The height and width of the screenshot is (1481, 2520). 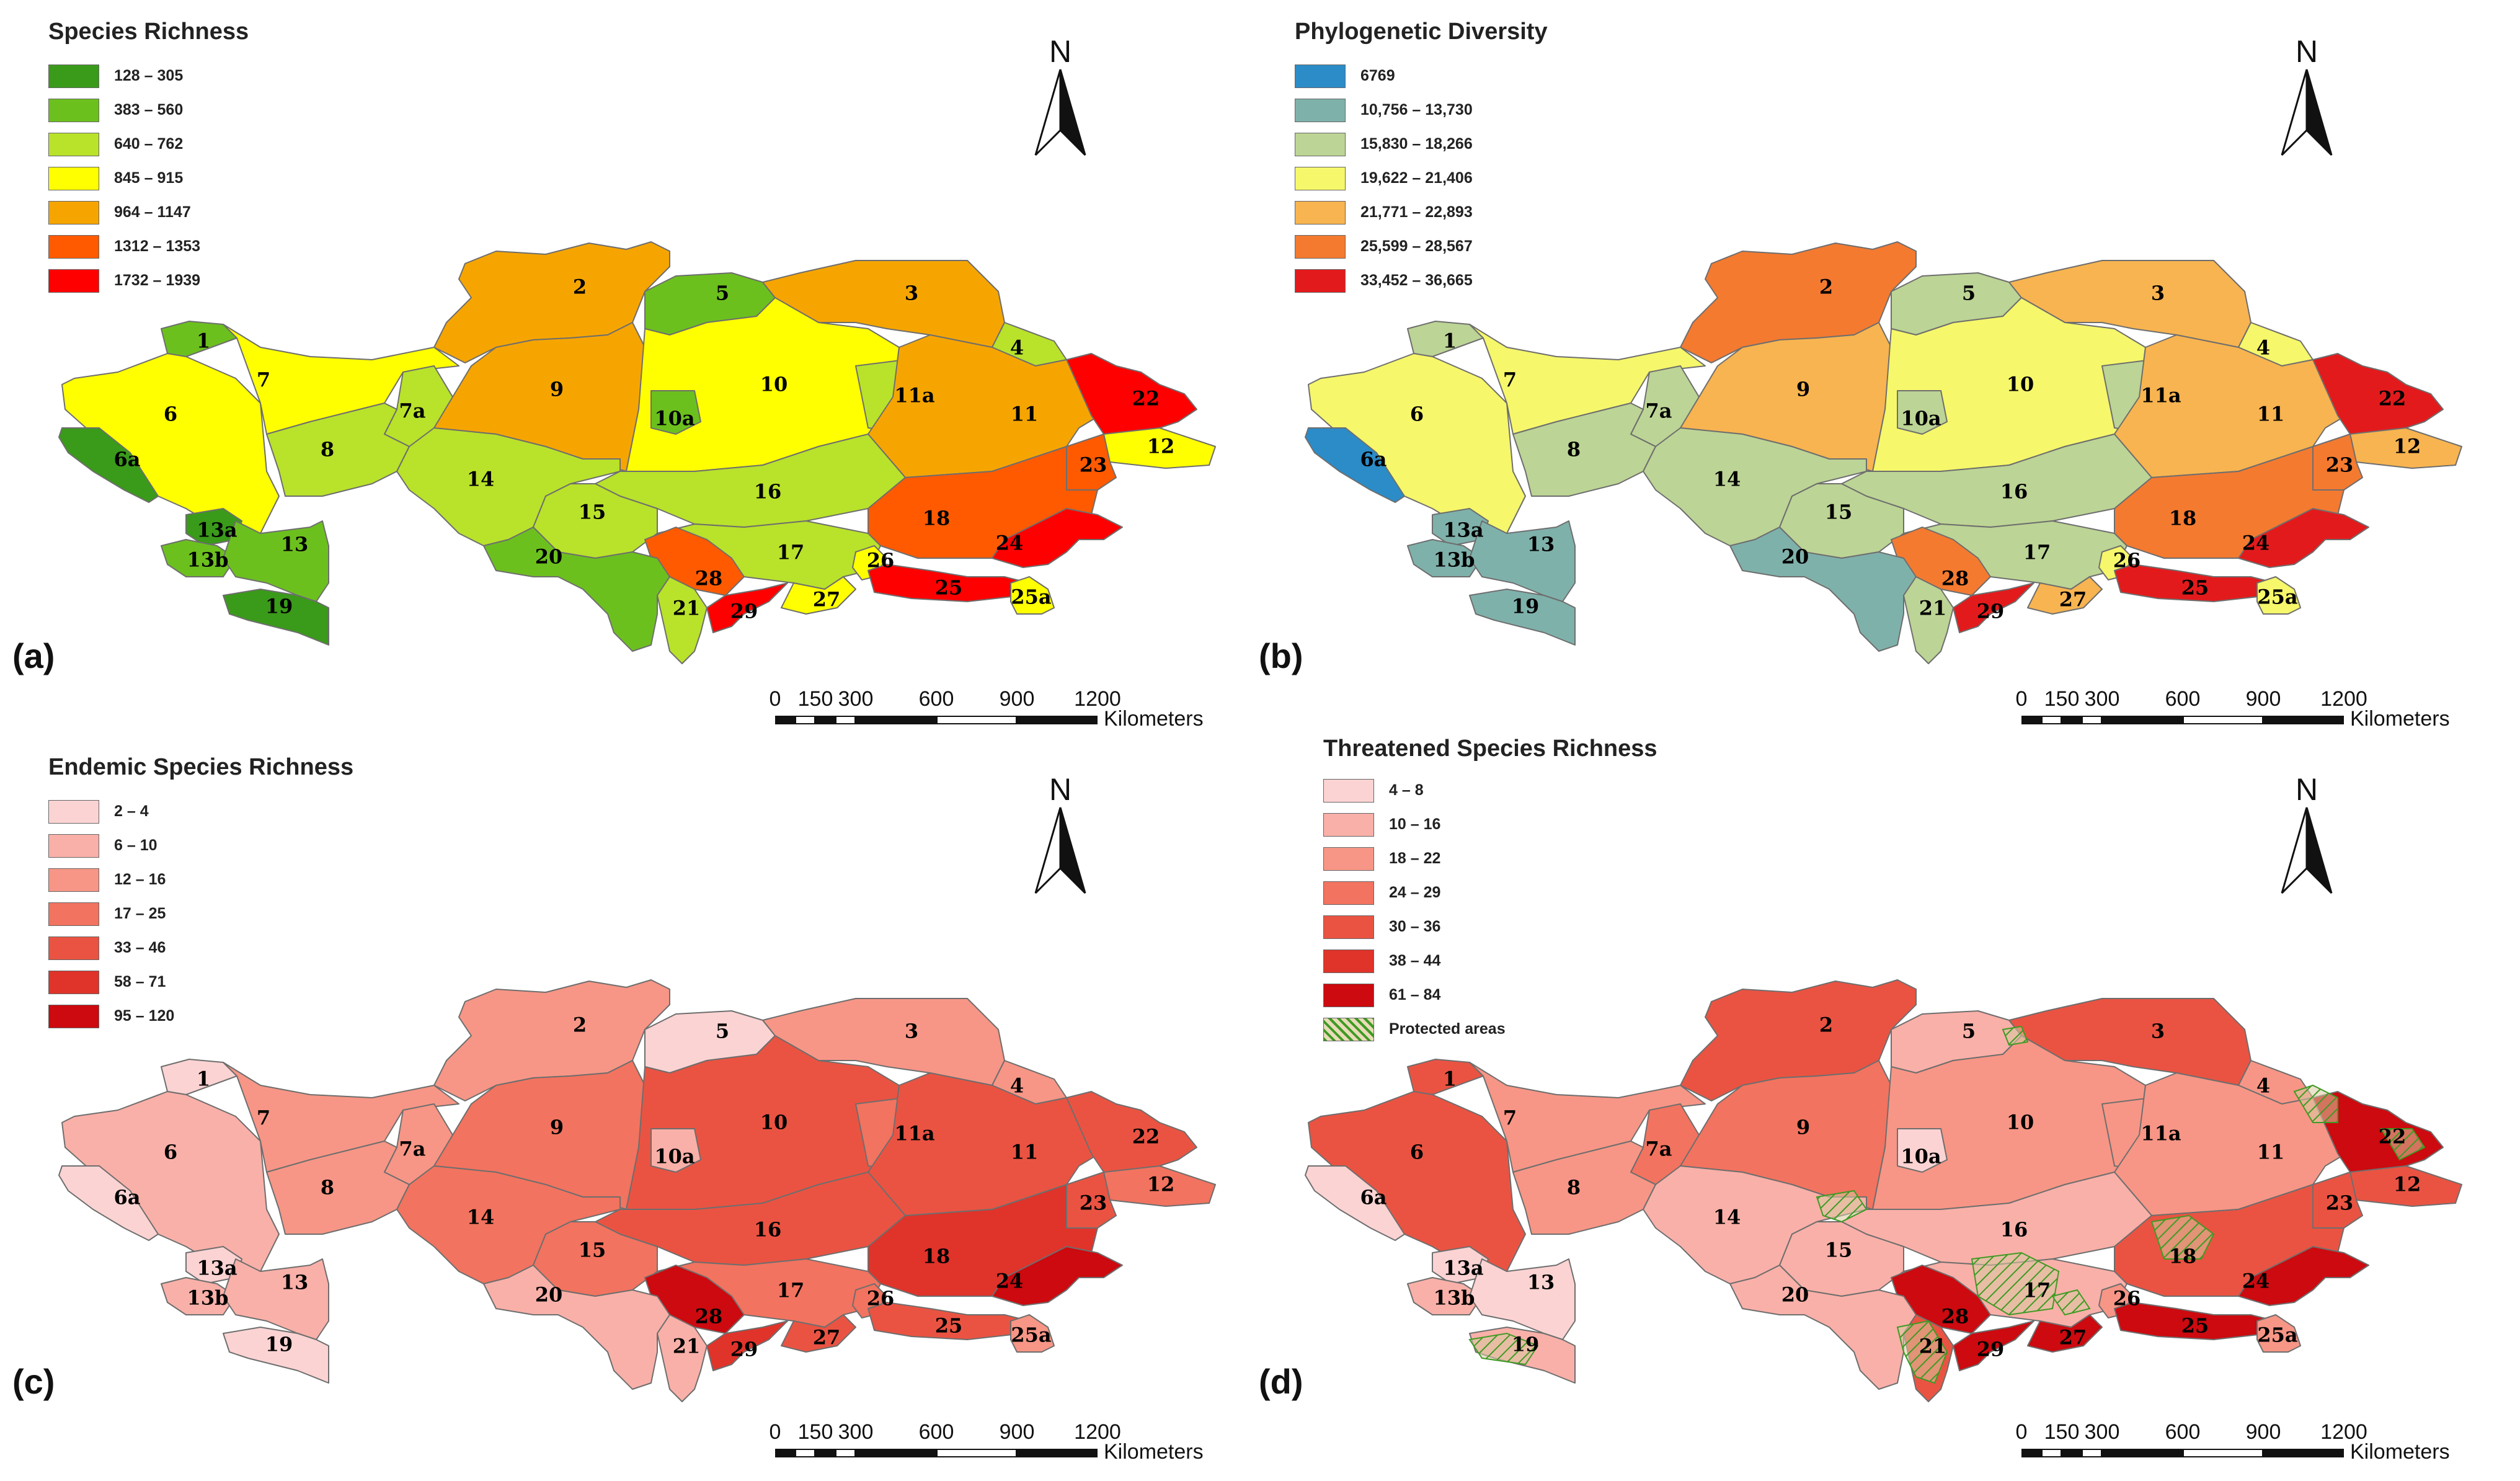 I want to click on region-label: 10, so click(x=774, y=384).